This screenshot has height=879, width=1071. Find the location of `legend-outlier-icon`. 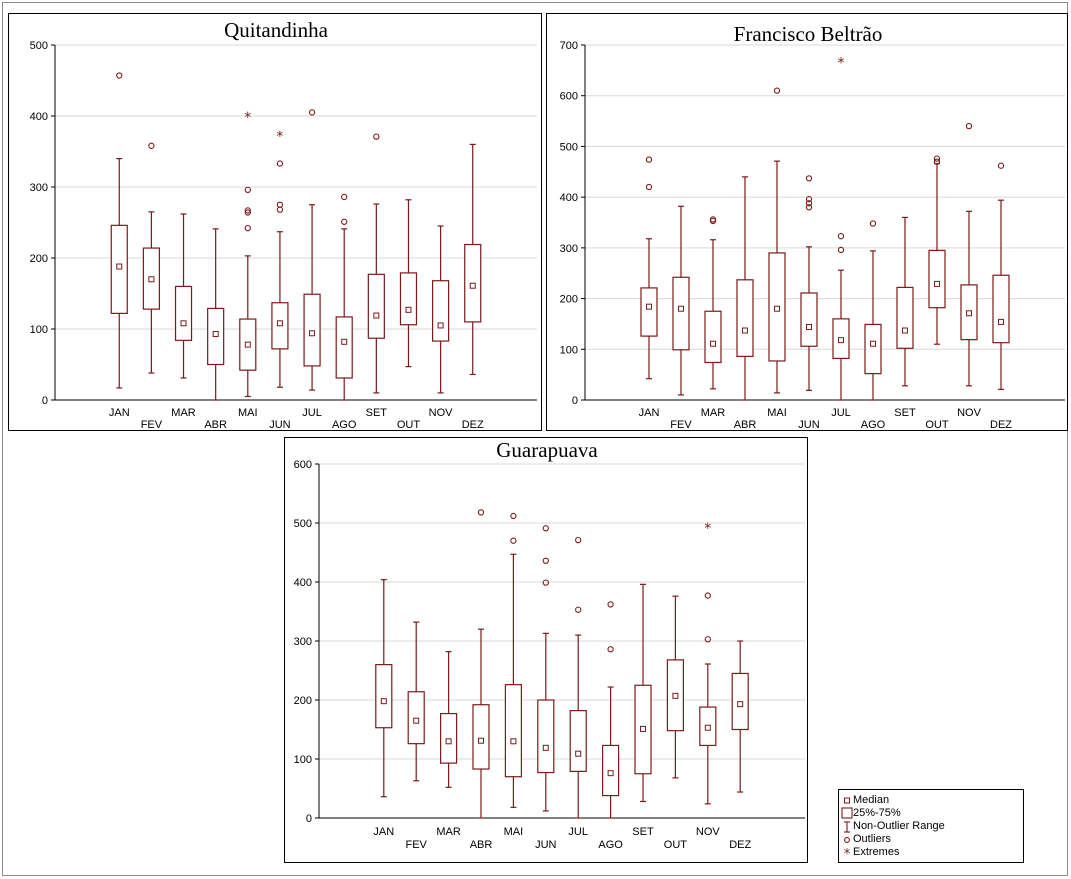

legend-outlier-icon is located at coordinates (847, 840).